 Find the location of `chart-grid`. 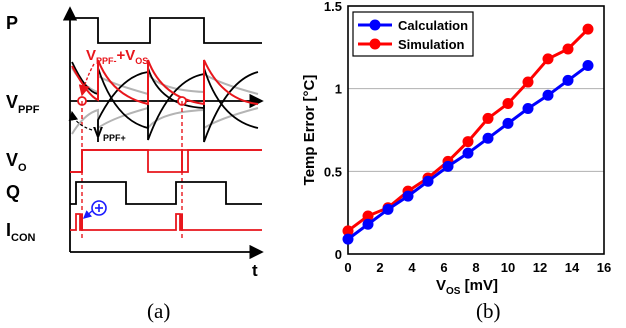

chart-grid is located at coordinates (476, 130).